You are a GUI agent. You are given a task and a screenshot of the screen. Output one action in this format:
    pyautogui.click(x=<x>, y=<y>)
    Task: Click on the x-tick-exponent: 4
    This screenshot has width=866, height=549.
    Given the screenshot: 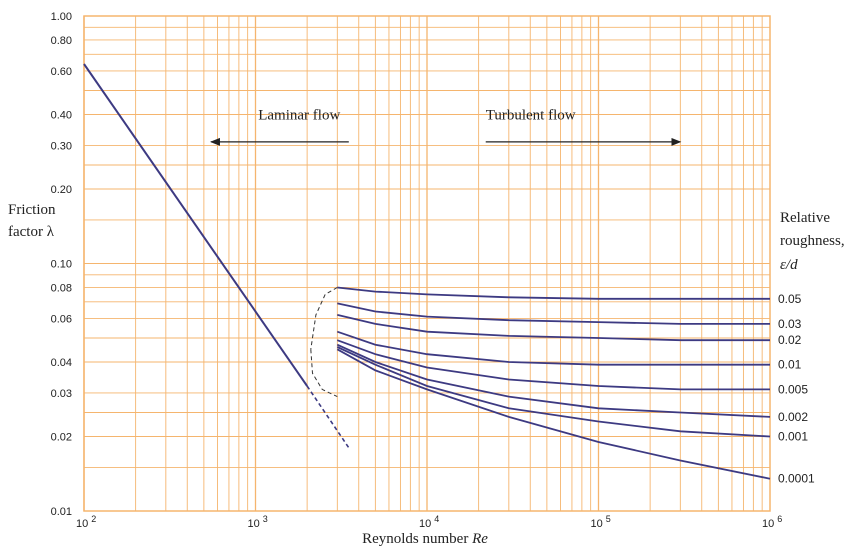 What is the action you would take?
    pyautogui.click(x=436, y=519)
    